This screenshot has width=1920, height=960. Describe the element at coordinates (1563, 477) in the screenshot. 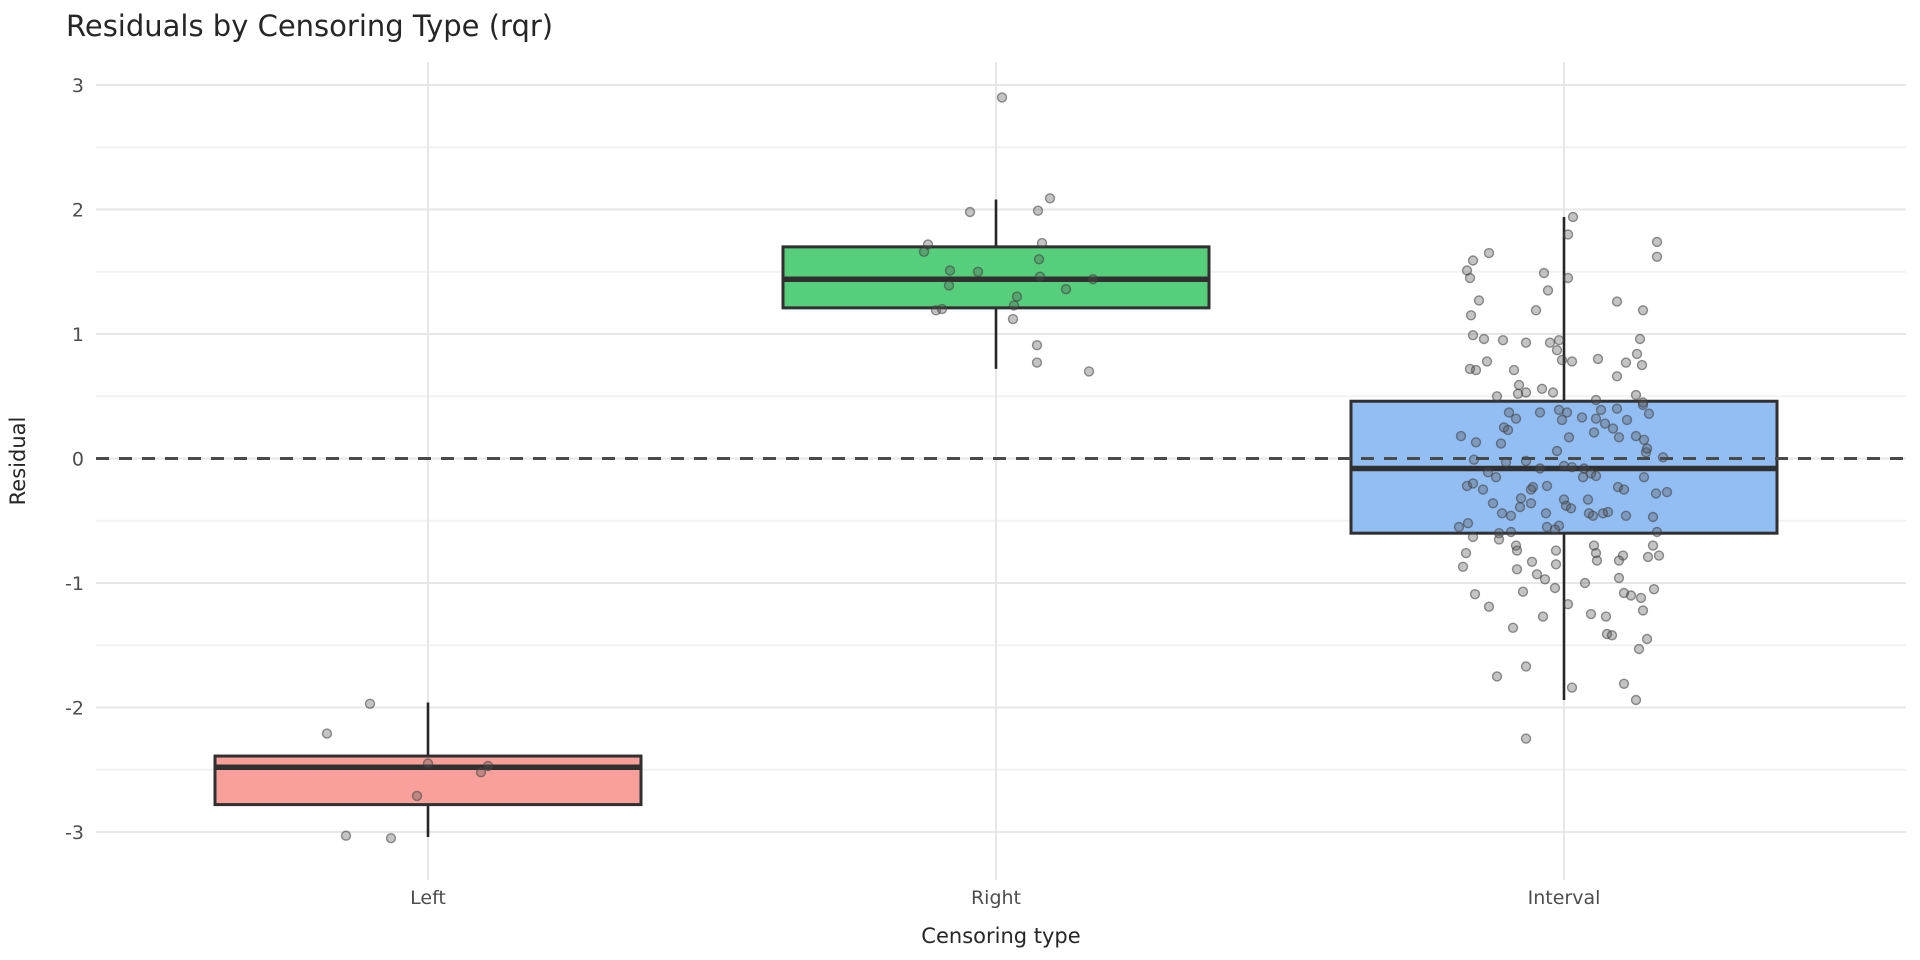

I see `jitter-points-interval` at that location.